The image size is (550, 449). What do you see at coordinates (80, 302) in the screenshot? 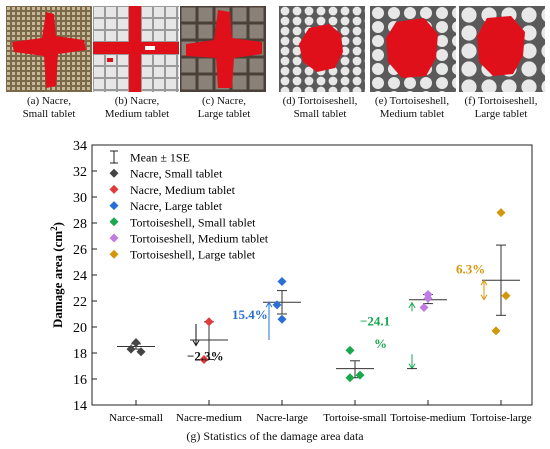
I see `y-tick-label: 22` at bounding box center [80, 302].